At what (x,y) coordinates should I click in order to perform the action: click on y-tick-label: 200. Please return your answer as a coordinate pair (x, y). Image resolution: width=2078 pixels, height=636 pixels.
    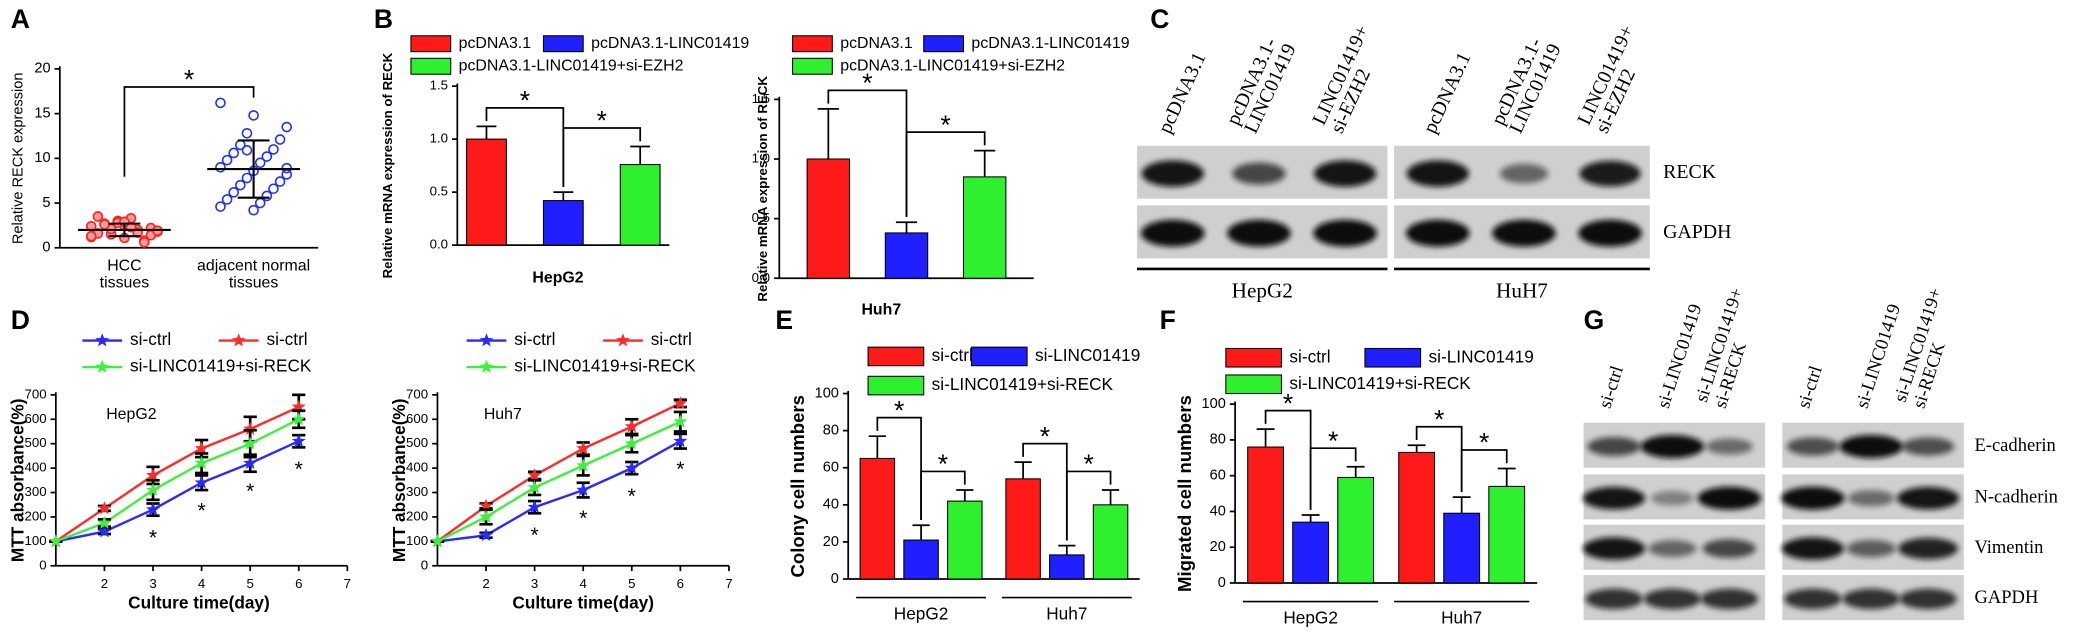
    Looking at the image, I should click on (35, 515).